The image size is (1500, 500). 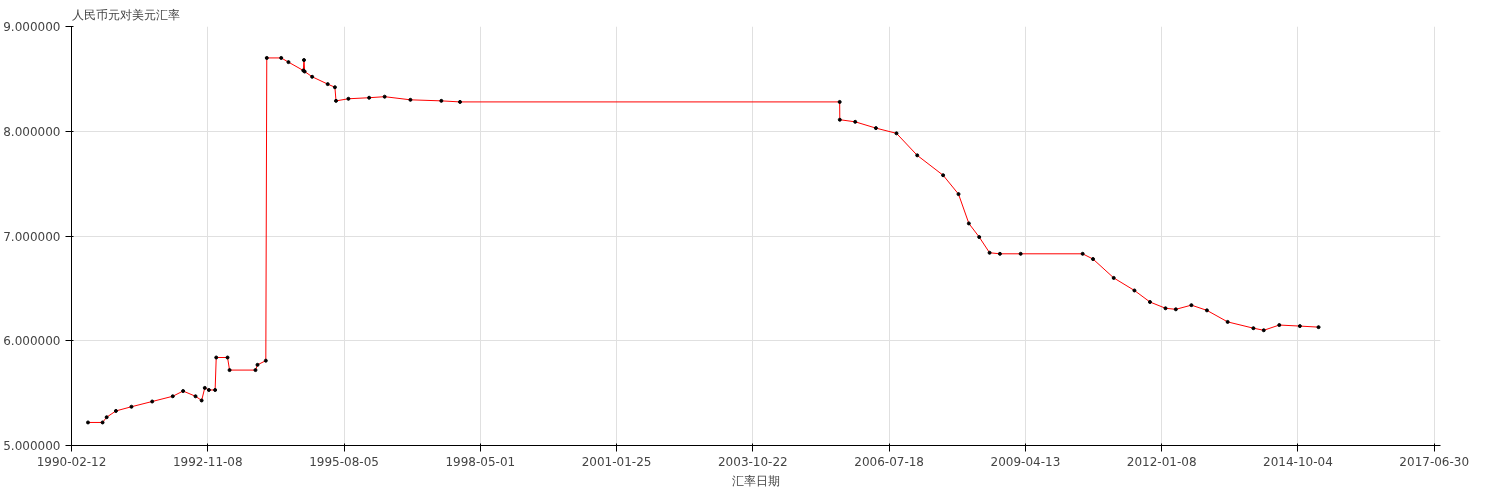 I want to click on x-tick-label: 2009-04-13, so click(x=1025, y=461).